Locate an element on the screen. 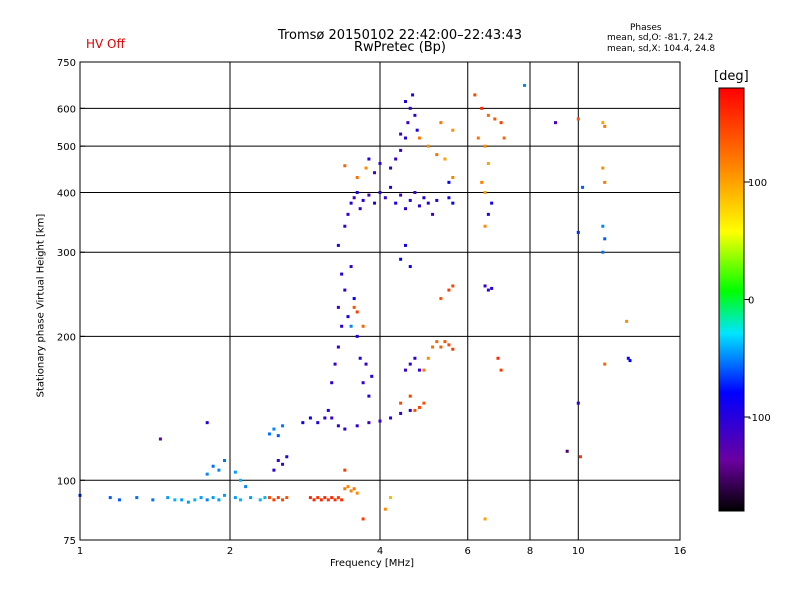 The width and height of the screenshot is (800, 600). y-tick-label: 75 is located at coordinates (69, 541).